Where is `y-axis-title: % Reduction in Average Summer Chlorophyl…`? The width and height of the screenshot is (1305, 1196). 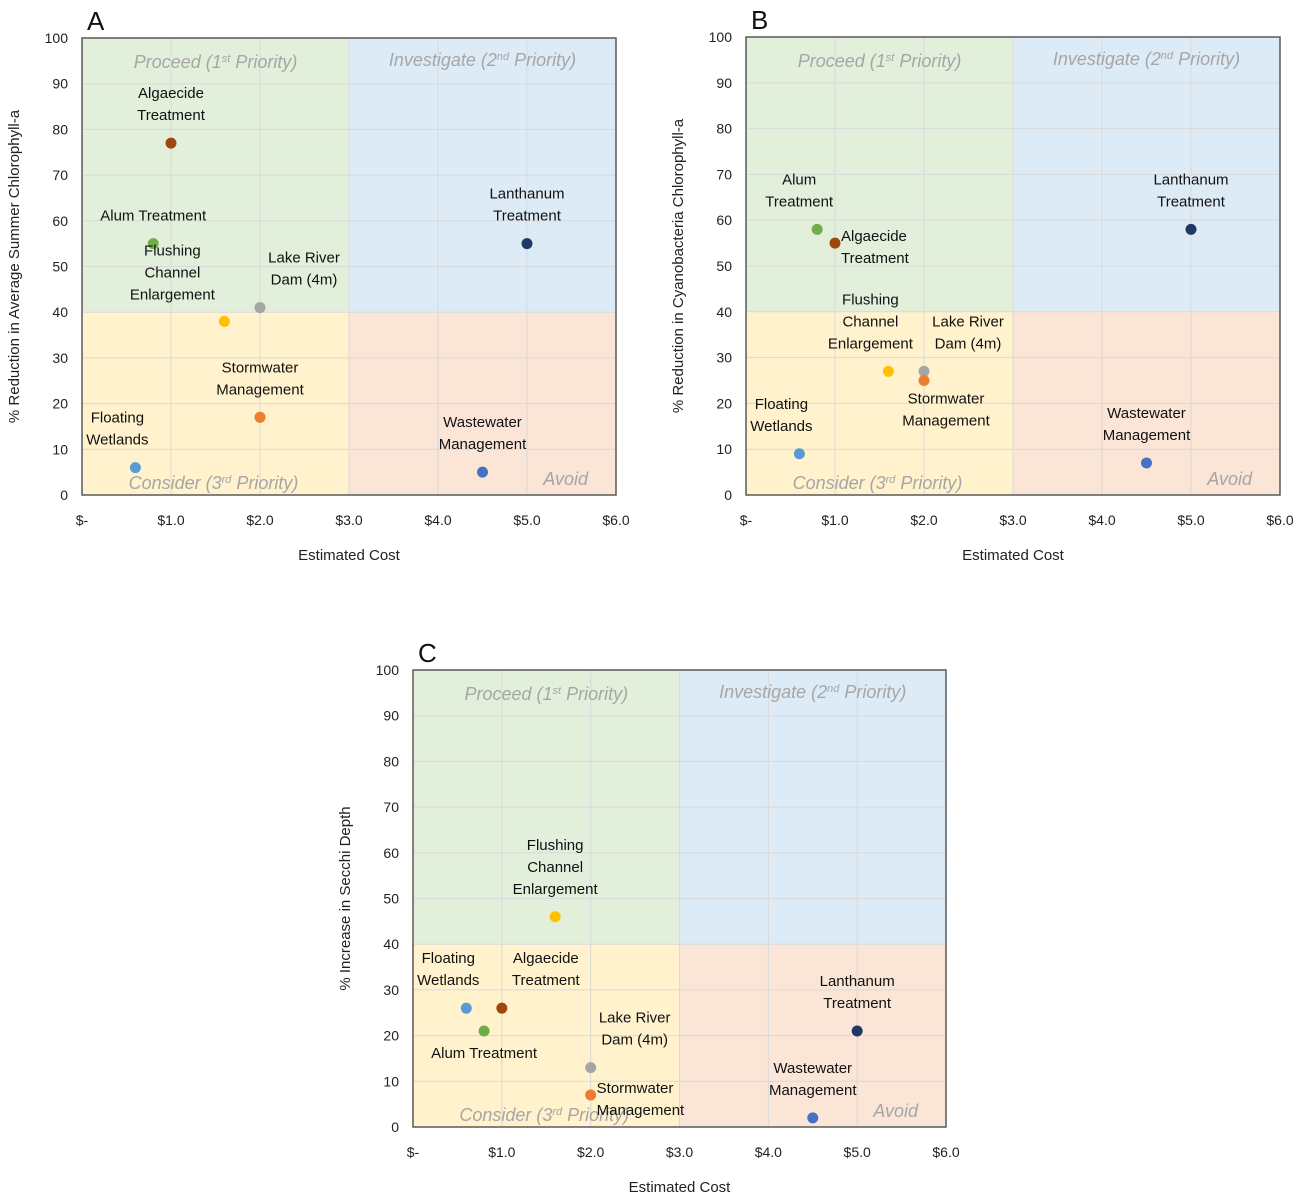
y-axis-title: % Reduction in Average Summer Chlorophyl… is located at coordinates (14, 266).